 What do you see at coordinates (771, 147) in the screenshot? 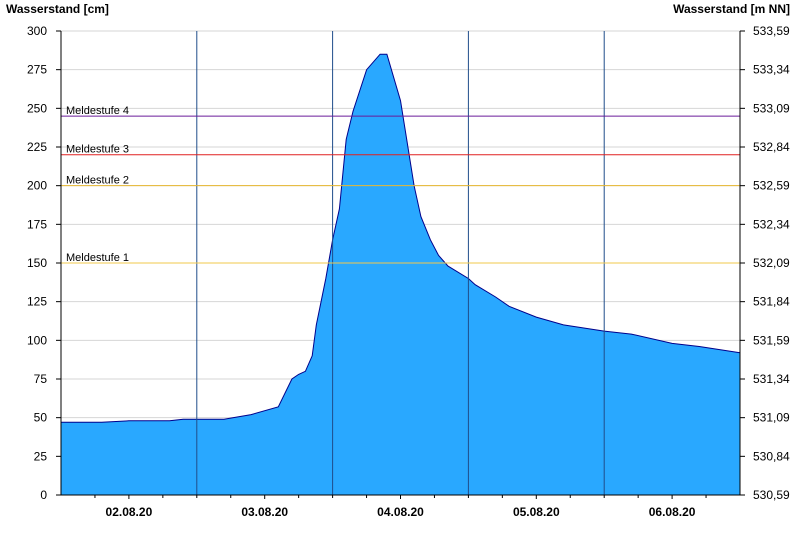
I see `right-tick-label-9: 532,84` at bounding box center [771, 147].